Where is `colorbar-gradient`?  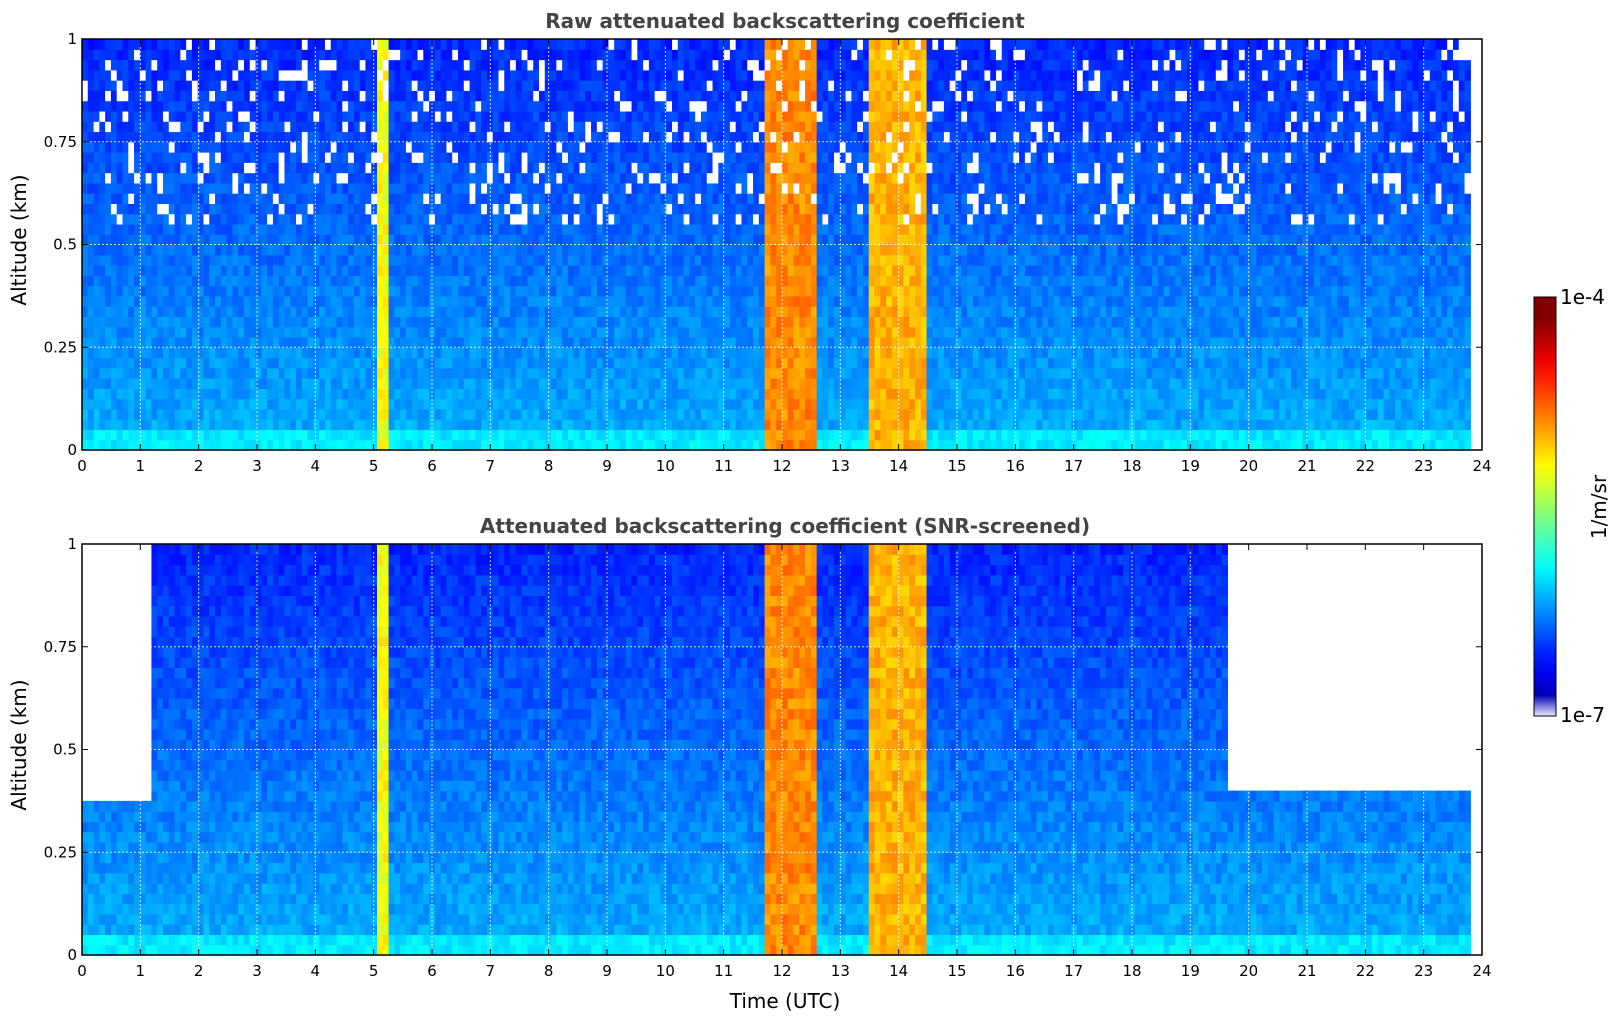 colorbar-gradient is located at coordinates (1545, 506).